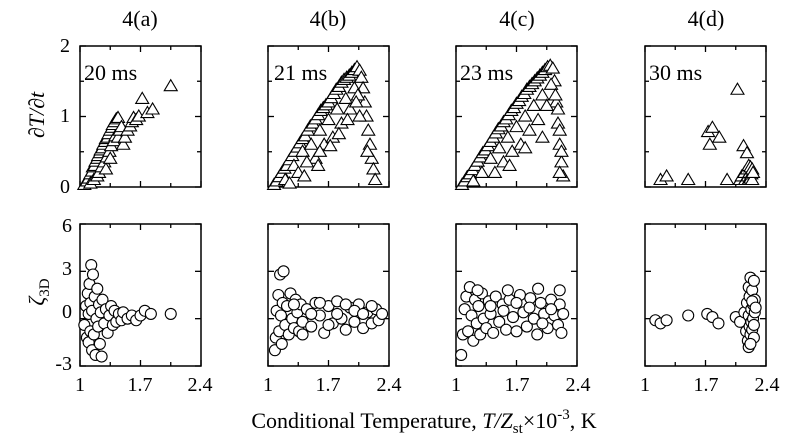 Image resolution: width=803 pixels, height=442 pixels. I want to click on top-ytick-label-0: 0, so click(65, 187).